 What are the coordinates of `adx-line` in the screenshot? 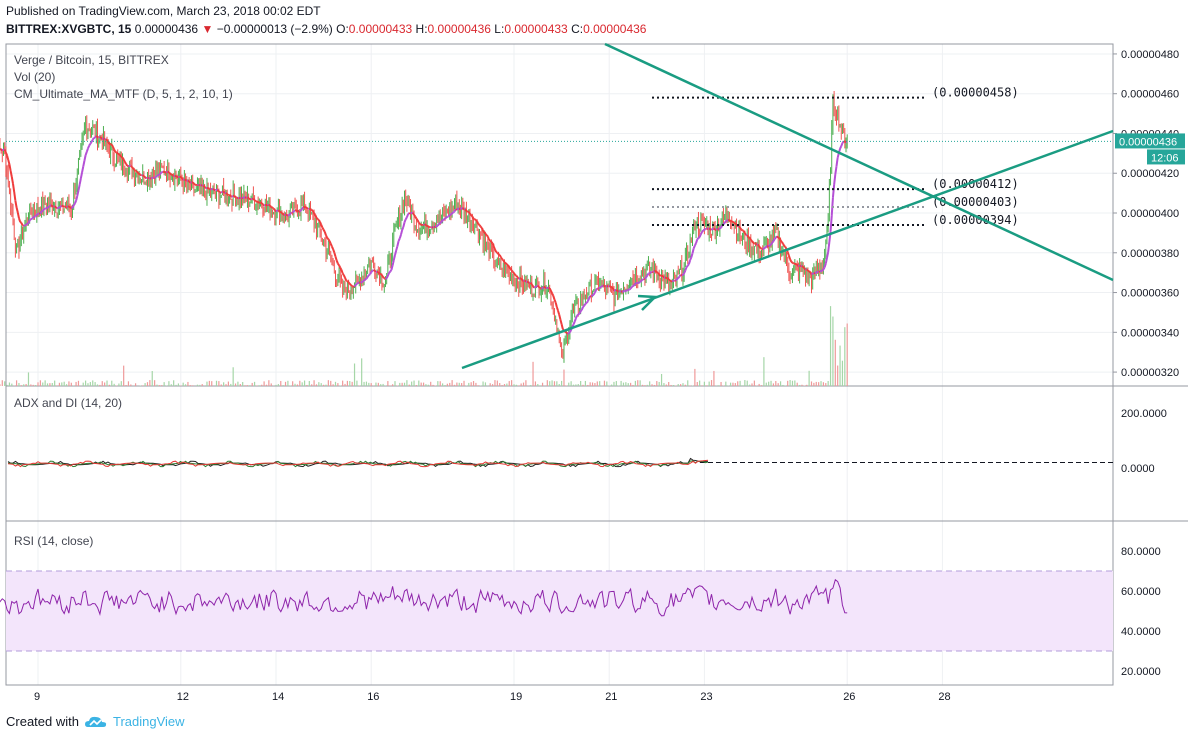 It's located at (357, 462).